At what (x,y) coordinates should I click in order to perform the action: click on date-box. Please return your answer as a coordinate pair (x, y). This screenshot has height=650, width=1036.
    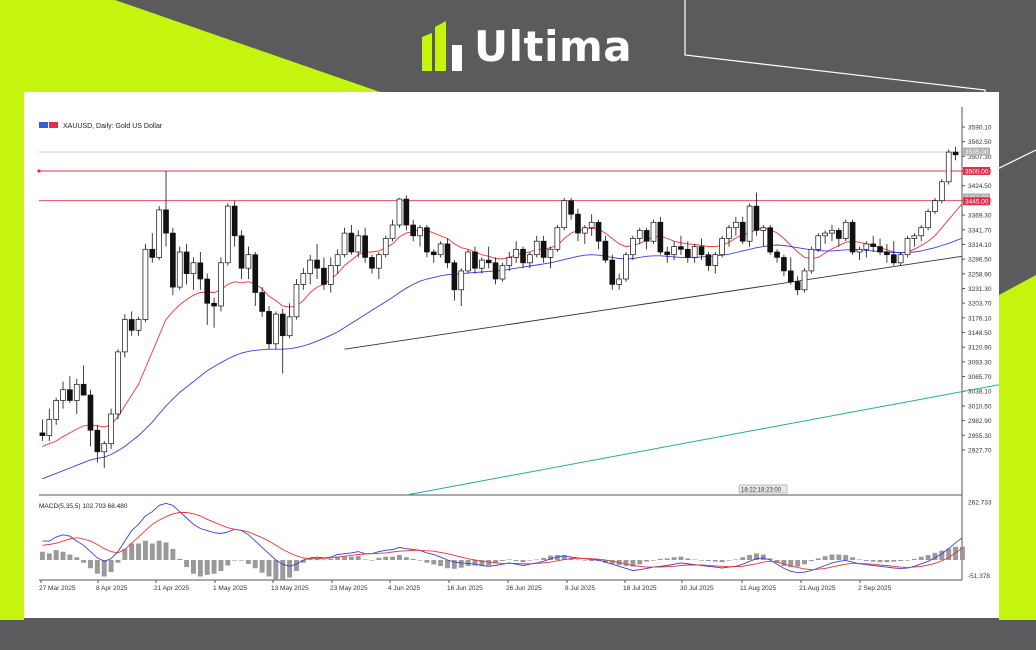
    Looking at the image, I should click on (763, 489).